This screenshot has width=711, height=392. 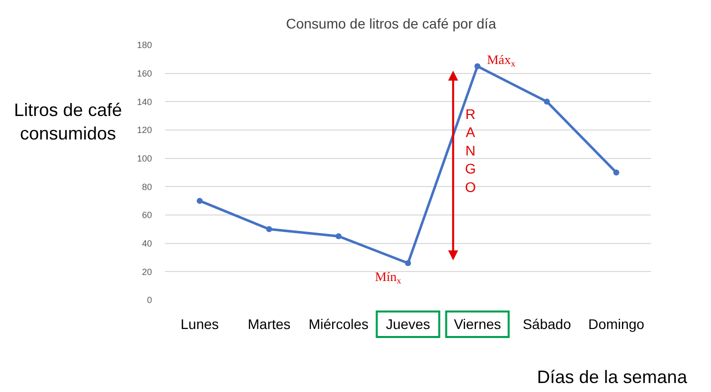 What do you see at coordinates (199, 324) in the screenshot?
I see `x-tick-label: Lunes` at bounding box center [199, 324].